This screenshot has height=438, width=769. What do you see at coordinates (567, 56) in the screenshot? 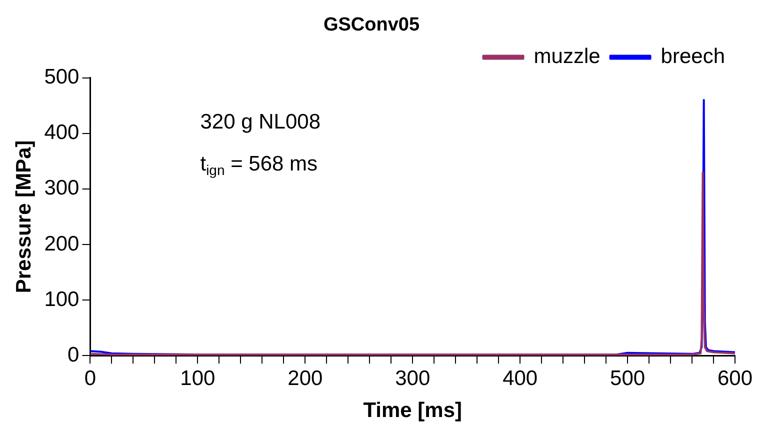
I see `legend-label: muzzle` at bounding box center [567, 56].